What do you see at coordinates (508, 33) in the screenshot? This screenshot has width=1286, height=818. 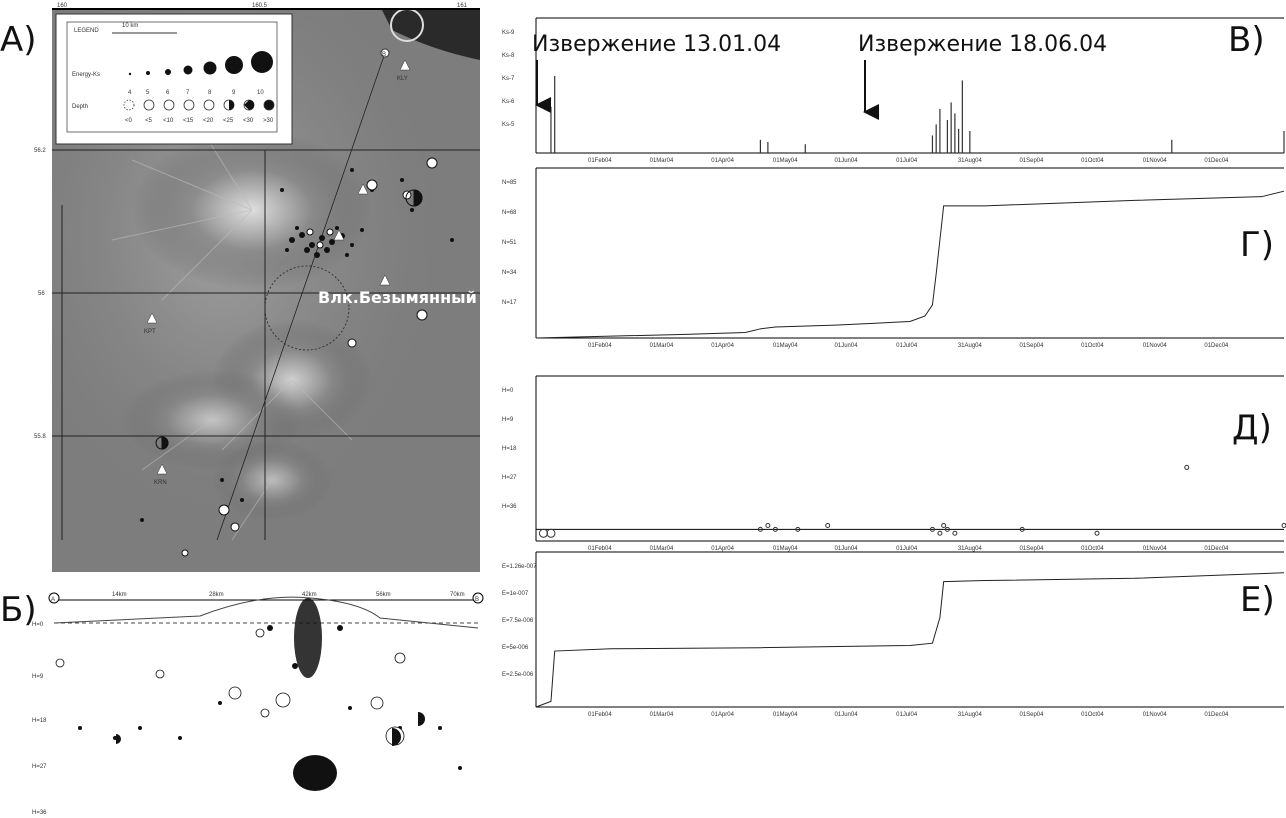 I see `panel-V-ytick: Ks-9` at bounding box center [508, 33].